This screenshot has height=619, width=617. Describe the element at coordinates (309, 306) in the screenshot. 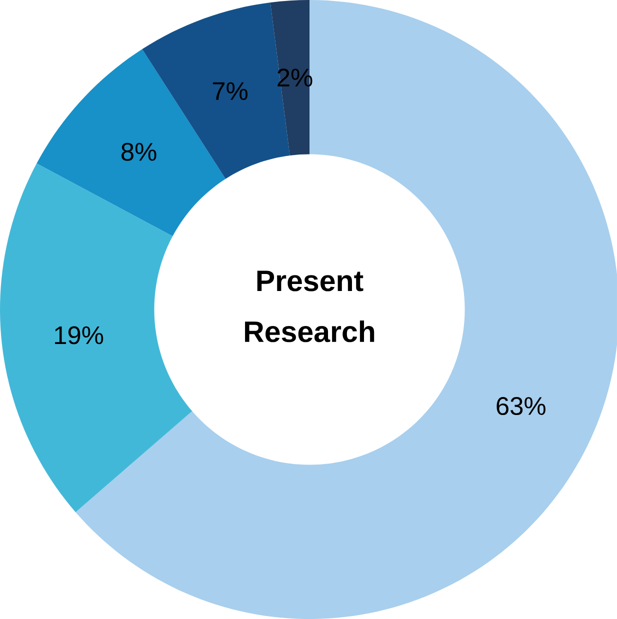

I see `text: Present Research` at that location.